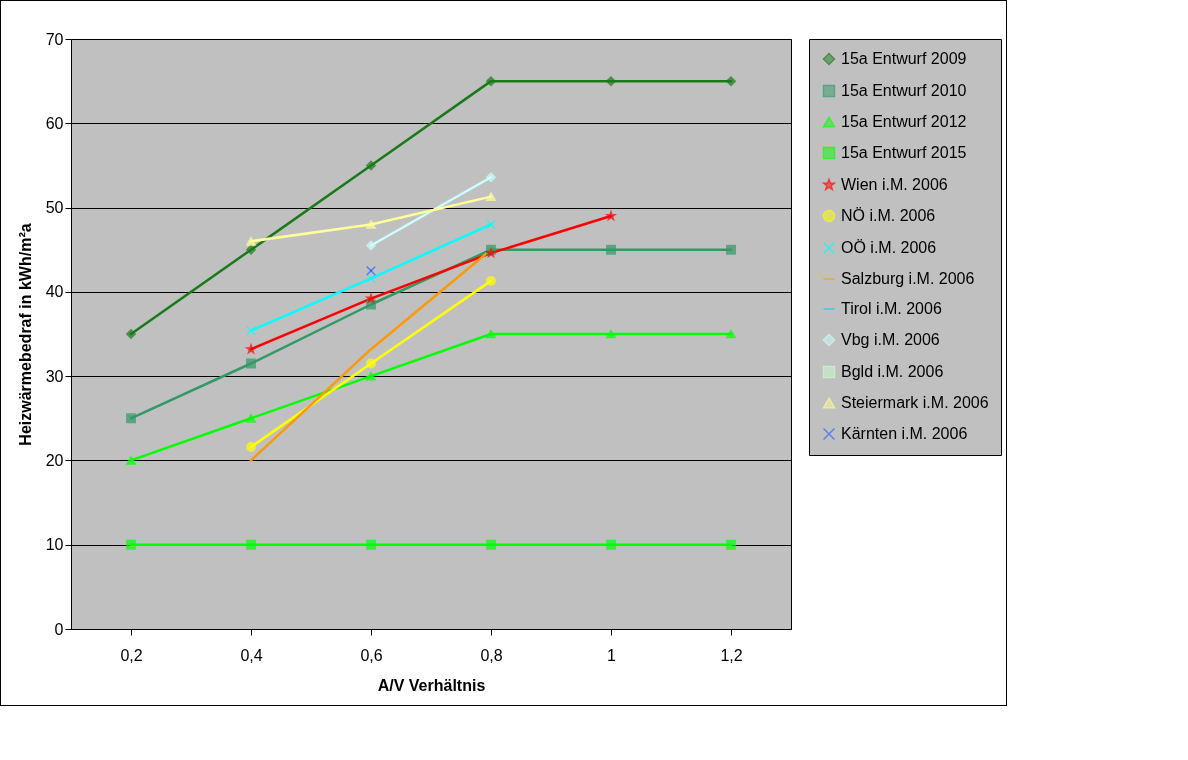  What do you see at coordinates (54, 292) in the screenshot?
I see `y-tick-label: 40` at bounding box center [54, 292].